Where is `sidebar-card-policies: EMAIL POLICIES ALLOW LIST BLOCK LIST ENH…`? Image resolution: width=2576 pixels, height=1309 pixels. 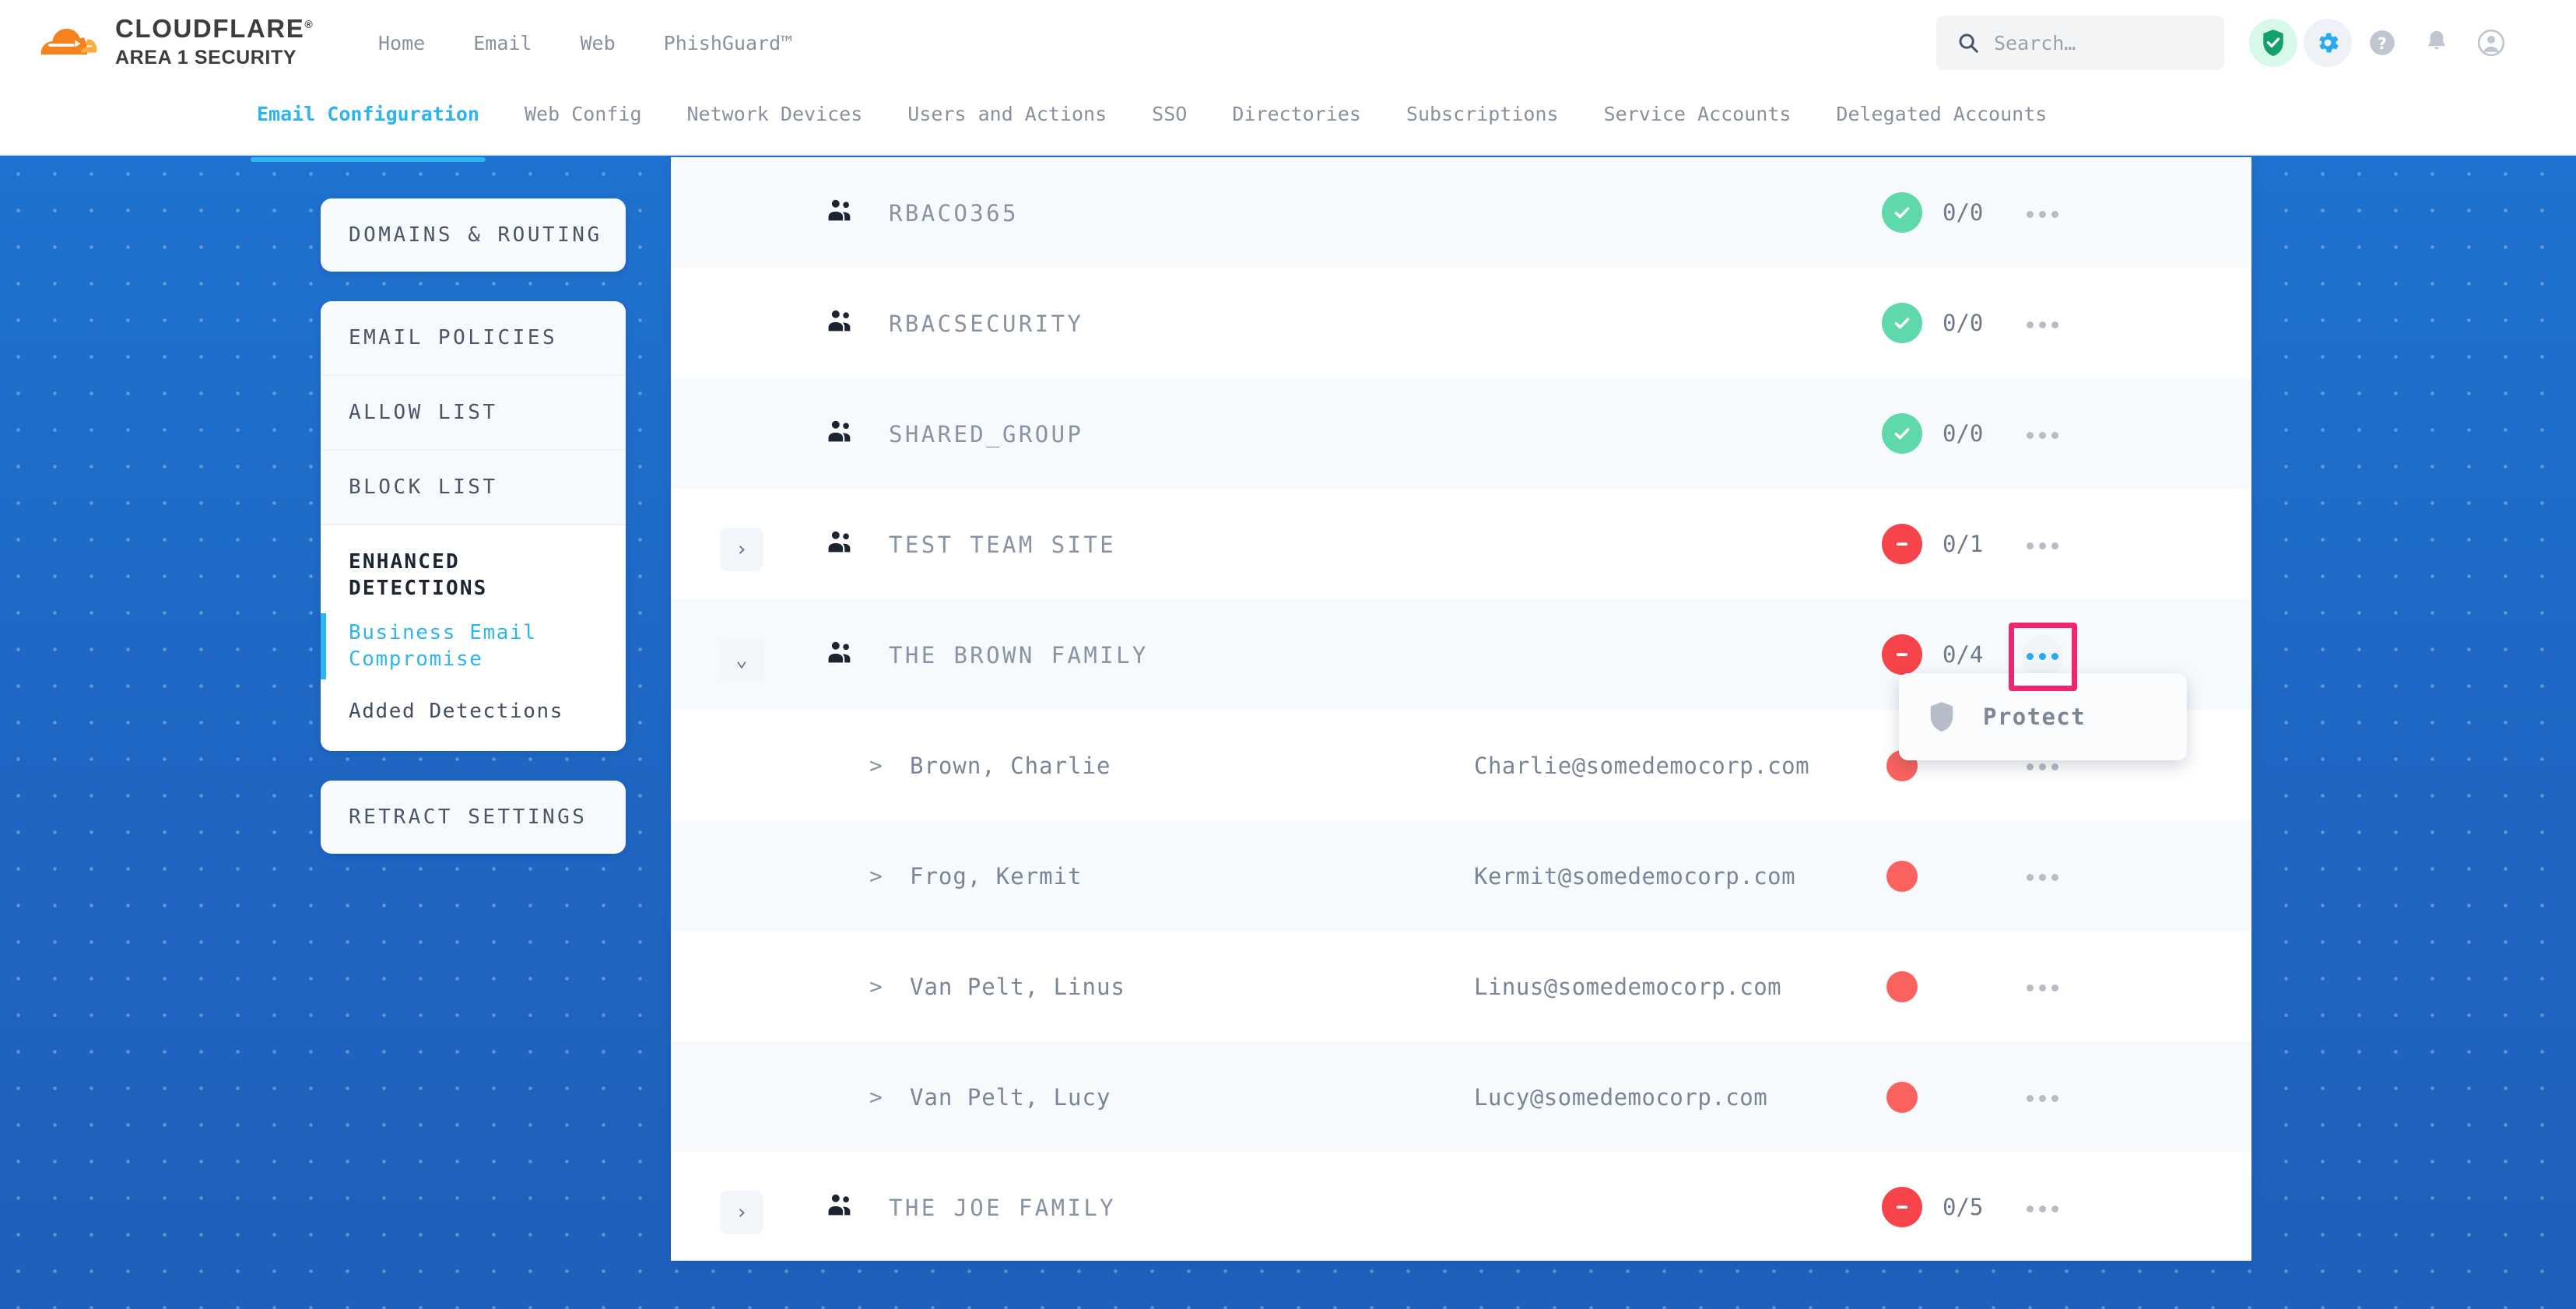
sidebar-card-policies: EMAIL POLICIES ALLOW LIST BLOCK LIST ENH… is located at coordinates (474, 526).